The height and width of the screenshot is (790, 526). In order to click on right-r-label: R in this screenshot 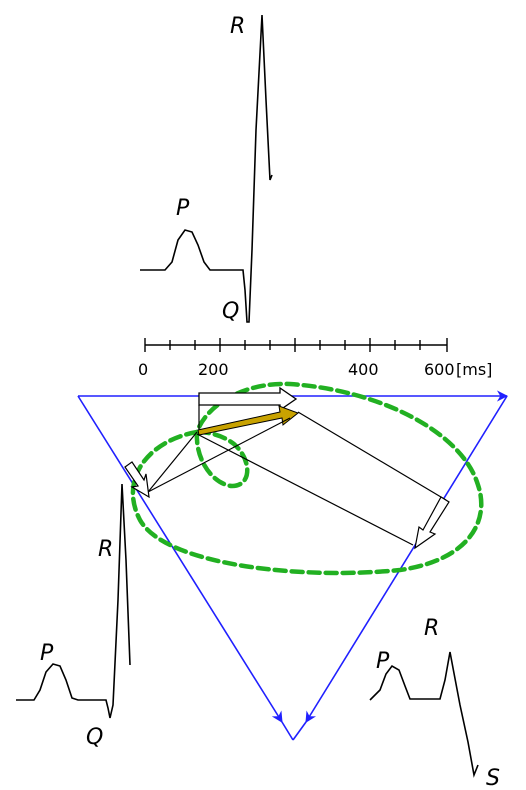, I will do `click(431, 628)`.